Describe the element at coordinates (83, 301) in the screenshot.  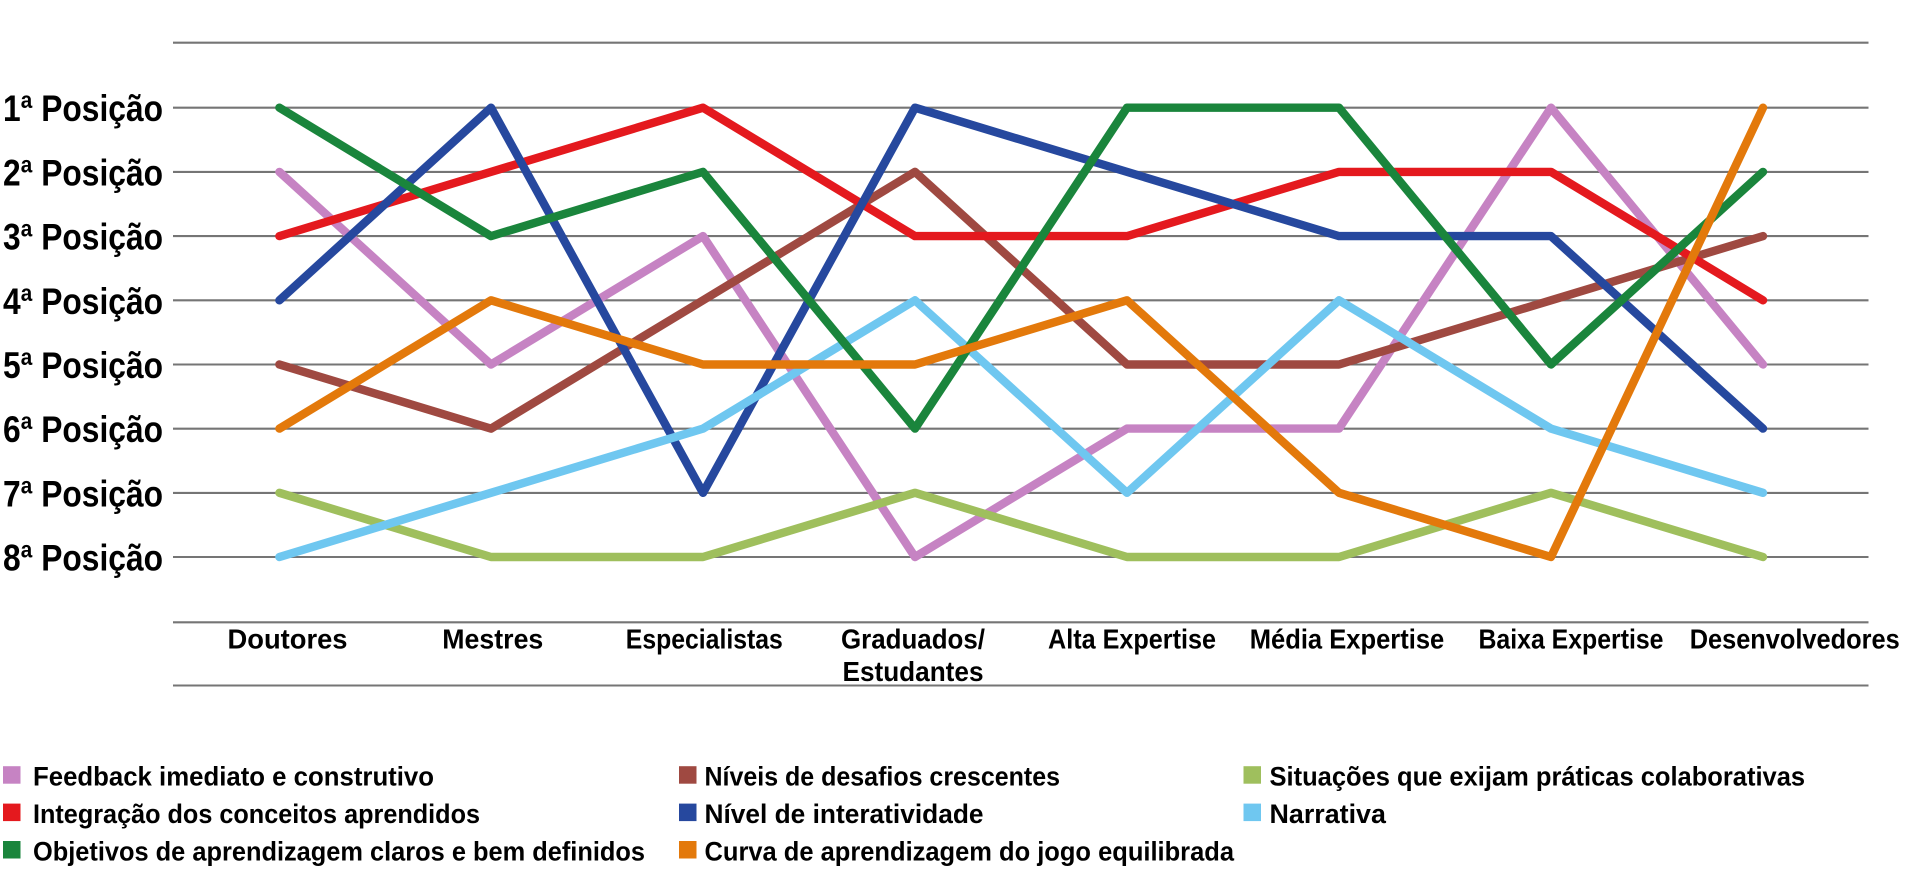
I see `svg-text: 4ª Posição` at that location.